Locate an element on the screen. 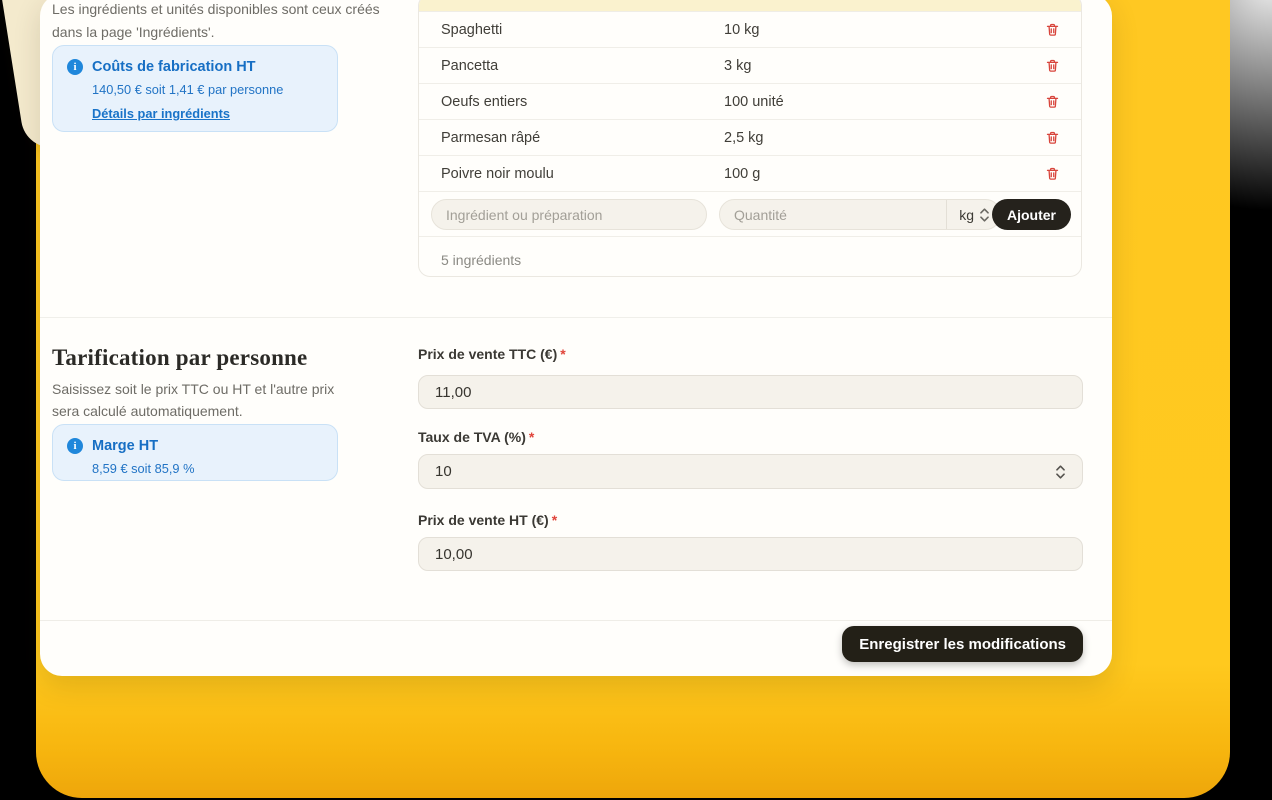 The image size is (1272, 800). unit-select: kg is located at coordinates (973, 214).